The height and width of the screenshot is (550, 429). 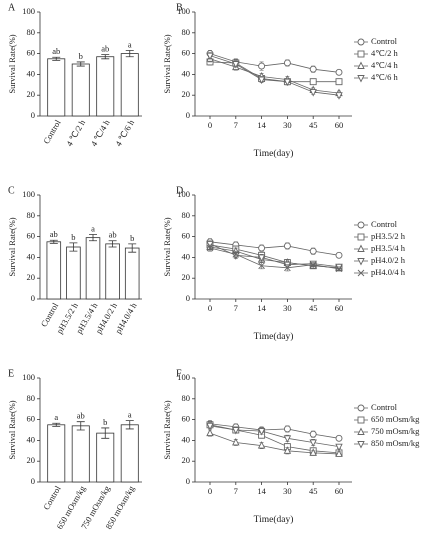 I want to click on panel-label: C, so click(x=11, y=190).